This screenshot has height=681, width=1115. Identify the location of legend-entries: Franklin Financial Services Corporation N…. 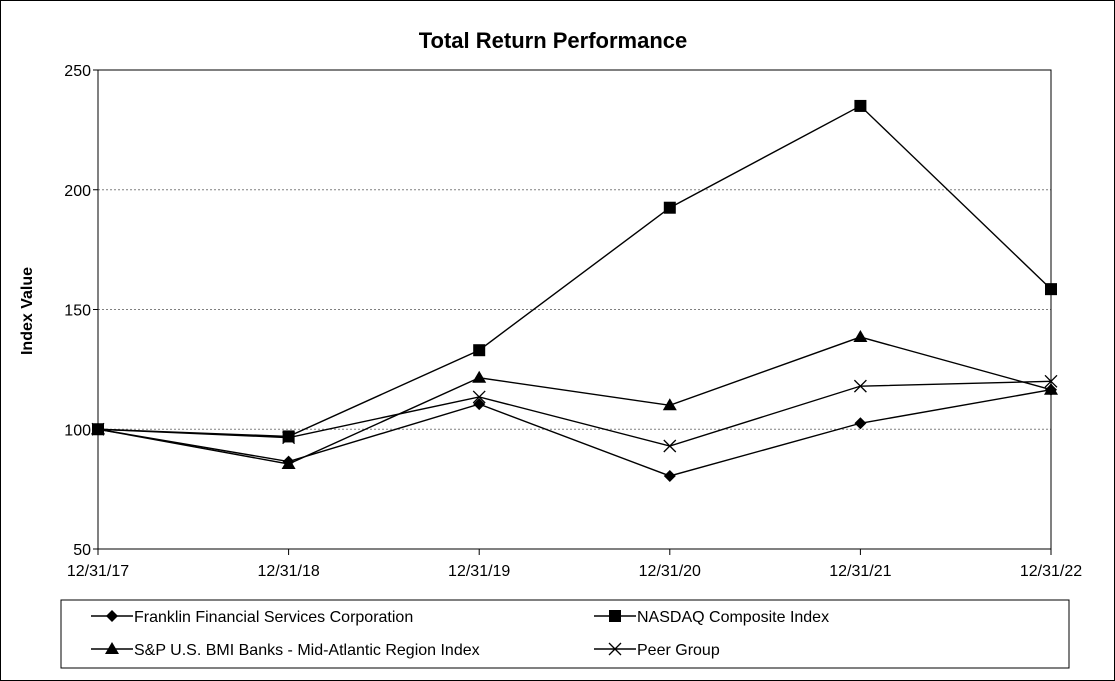
(460, 634).